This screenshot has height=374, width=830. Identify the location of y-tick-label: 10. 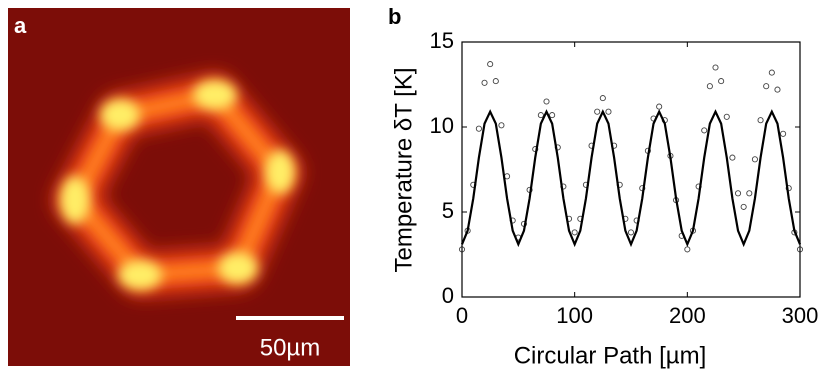
(442, 125).